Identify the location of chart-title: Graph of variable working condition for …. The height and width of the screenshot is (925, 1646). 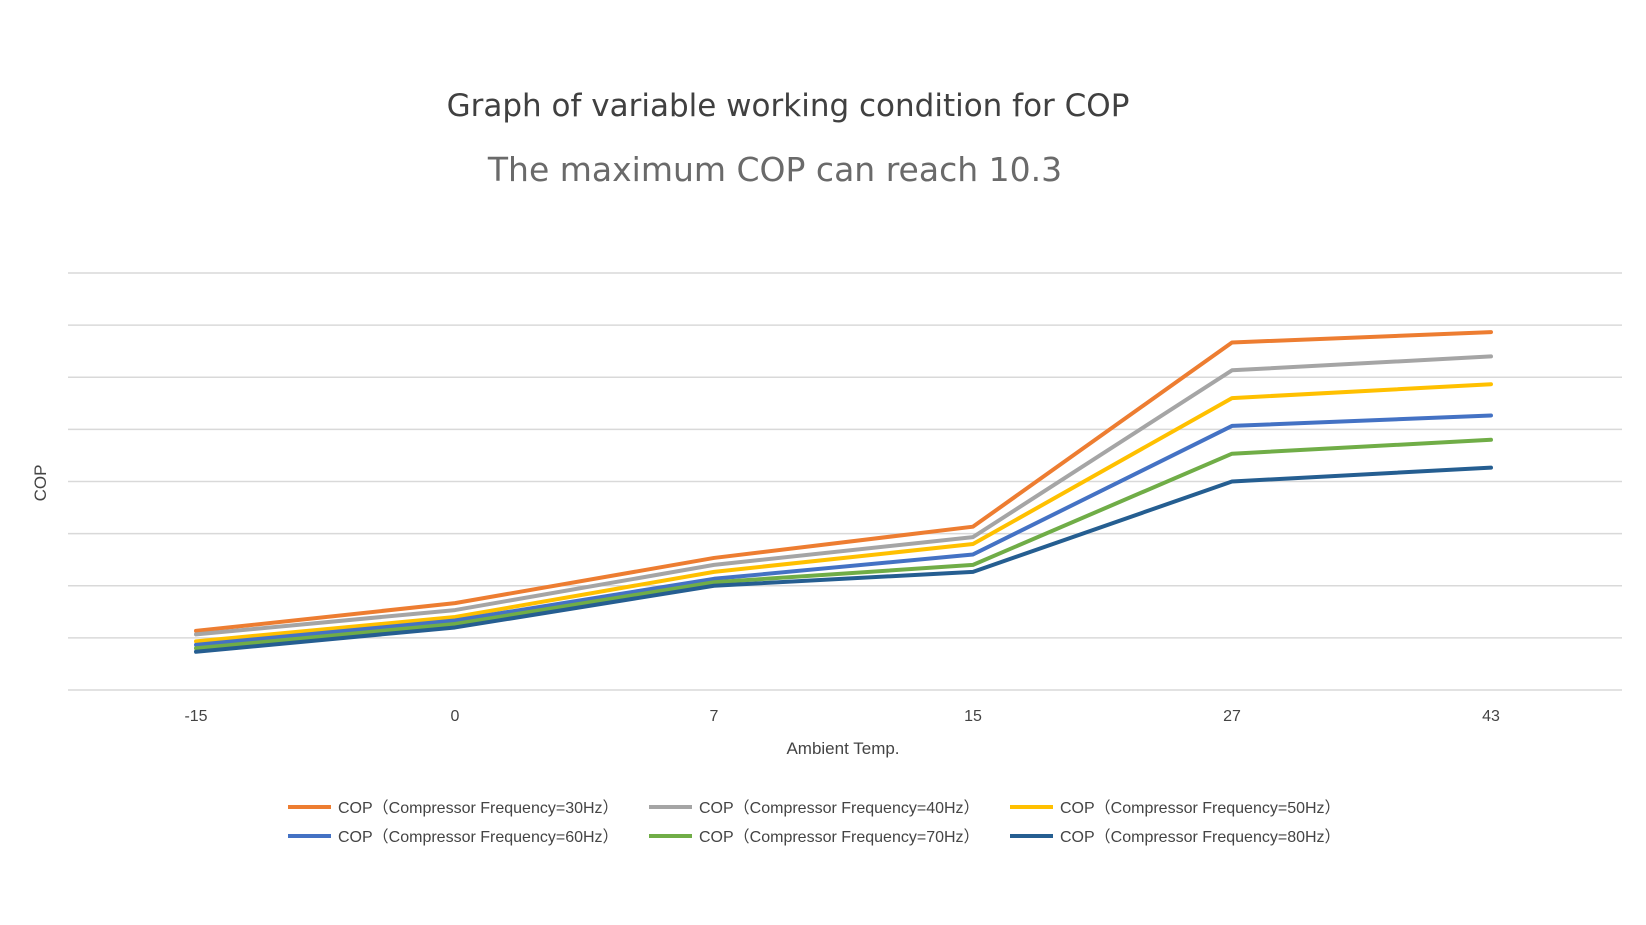
(788, 106).